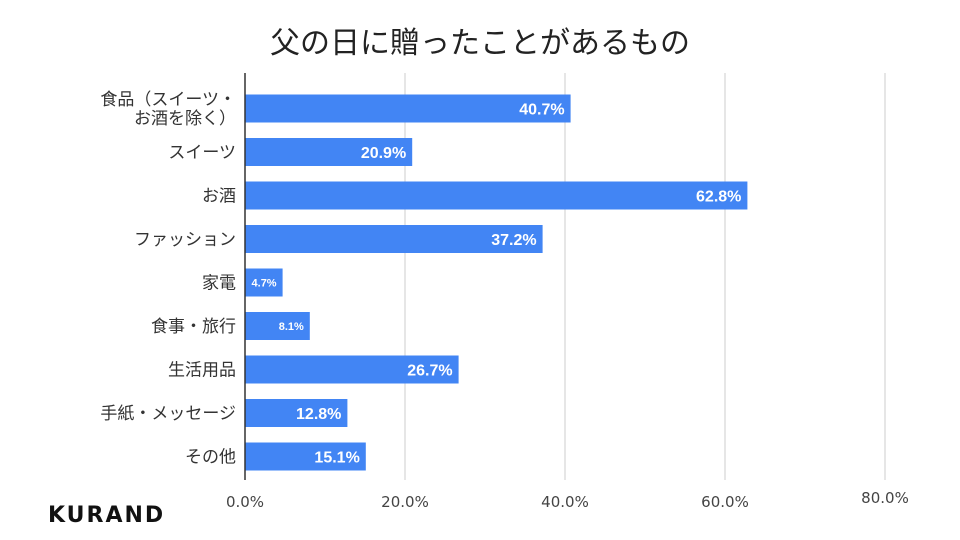 The image size is (960, 540). Describe the element at coordinates (336, 458) in the screenshot. I see `data-label-8: 15.1%` at that location.